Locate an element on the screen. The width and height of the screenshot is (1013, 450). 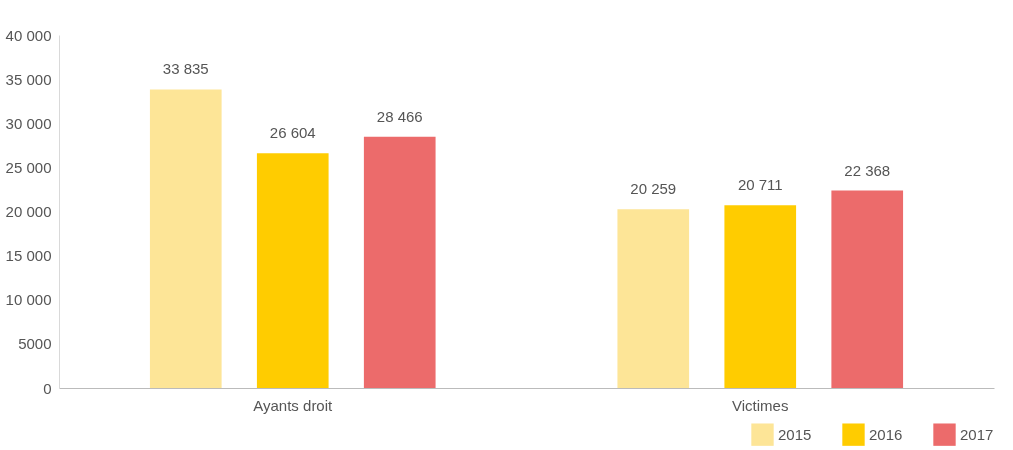
y-tick-label: 25 000 is located at coordinates (28, 167).